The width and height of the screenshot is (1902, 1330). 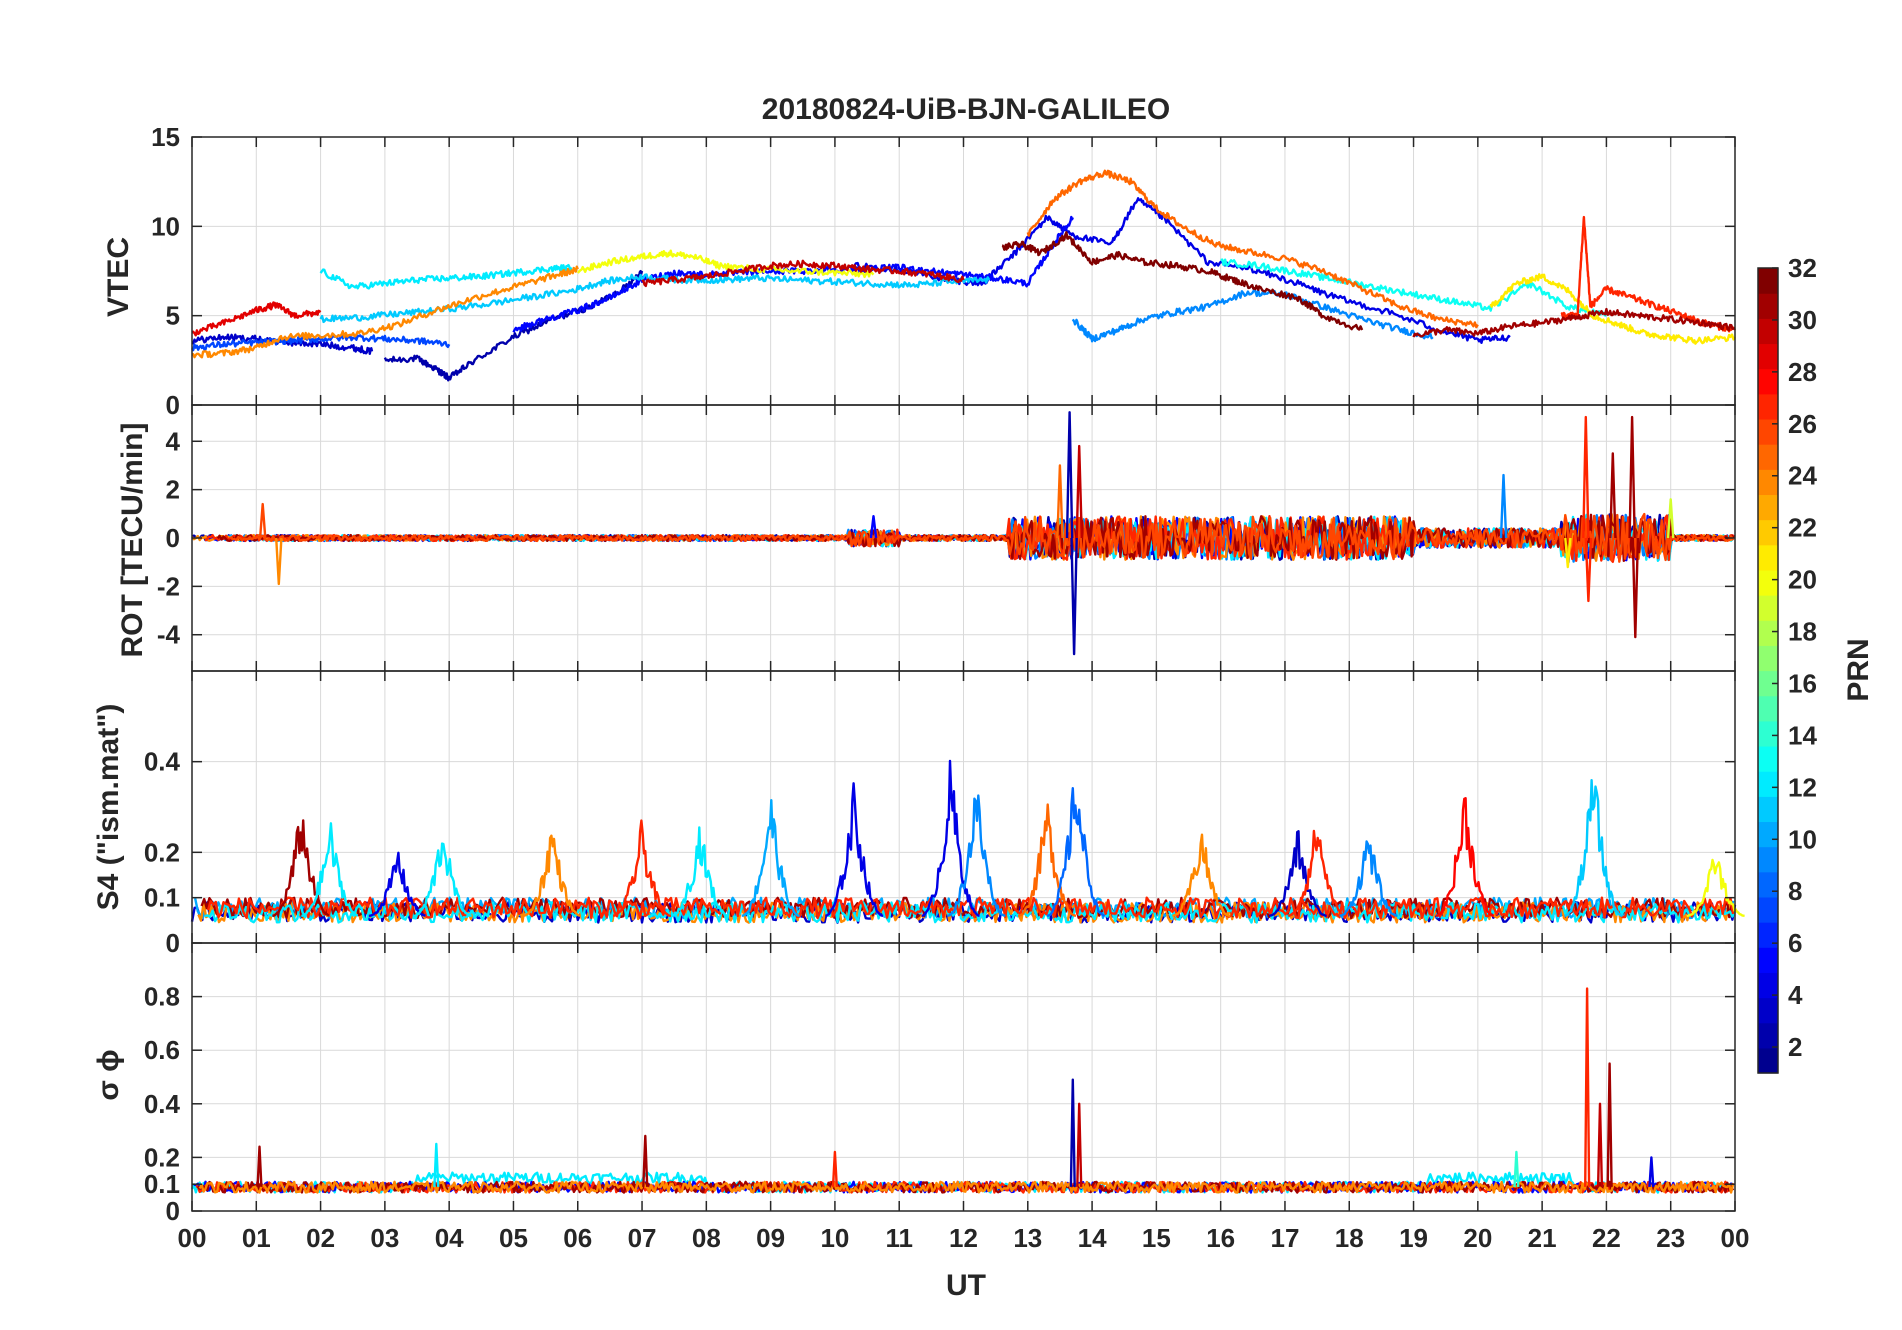 I want to click on y-tick-label: 0.4, so click(x=162, y=1104).